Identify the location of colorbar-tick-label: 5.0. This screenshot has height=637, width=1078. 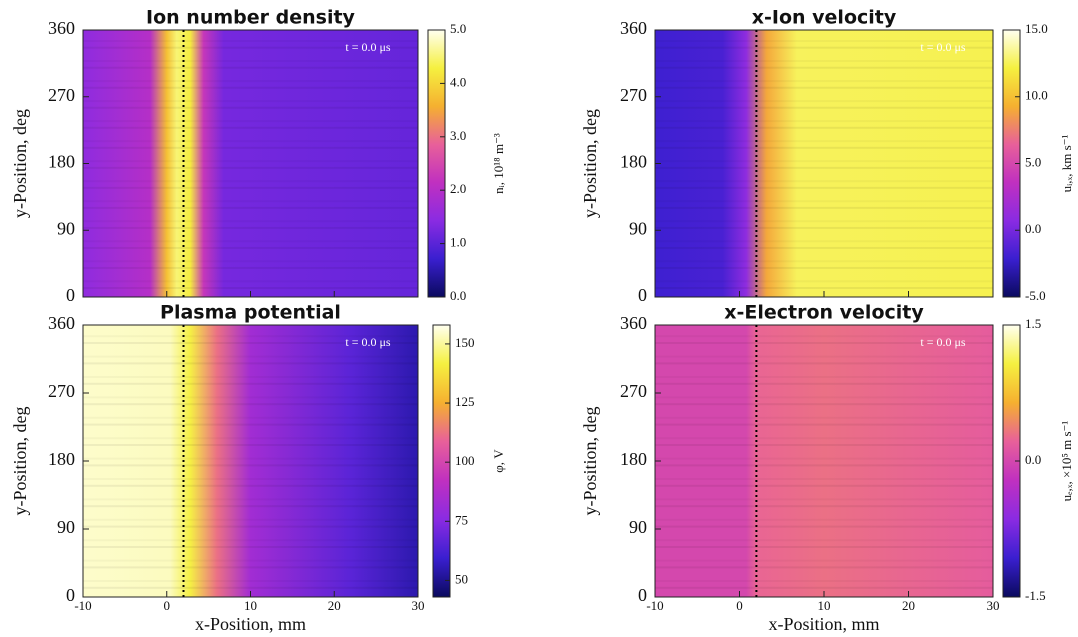
(458, 28).